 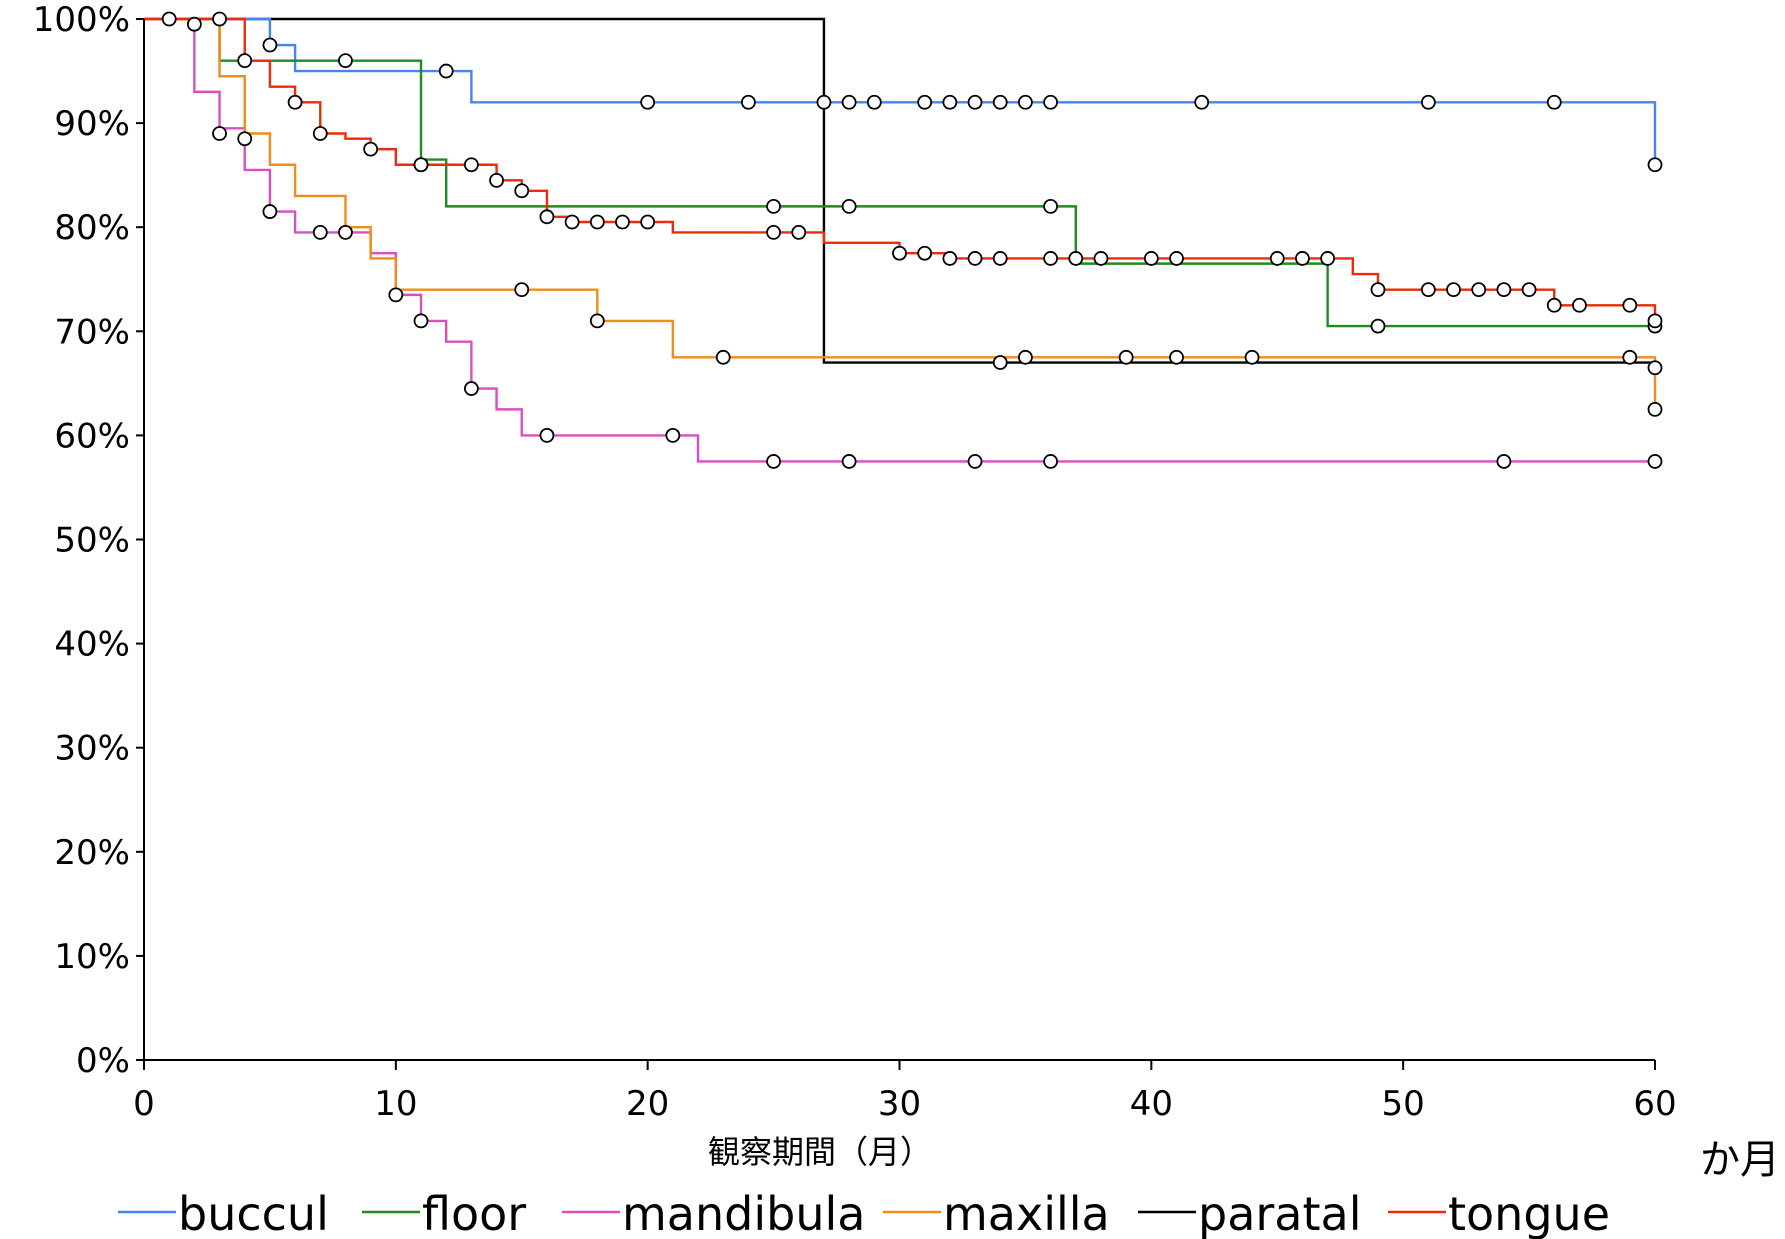 I want to click on y-tick-label: 100%, so click(x=81, y=20).